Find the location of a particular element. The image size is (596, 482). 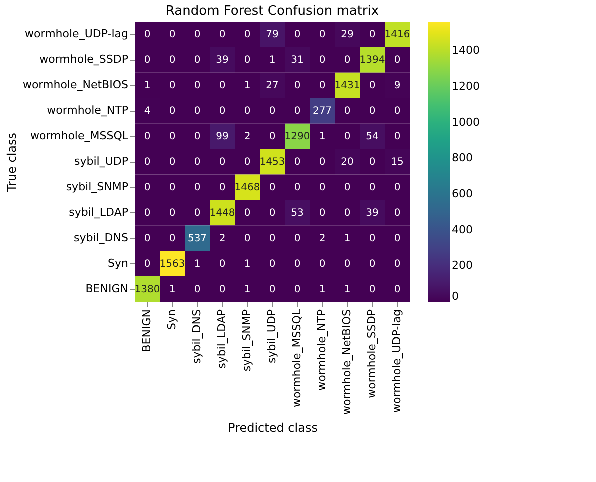

data-label: 27 is located at coordinates (272, 86).